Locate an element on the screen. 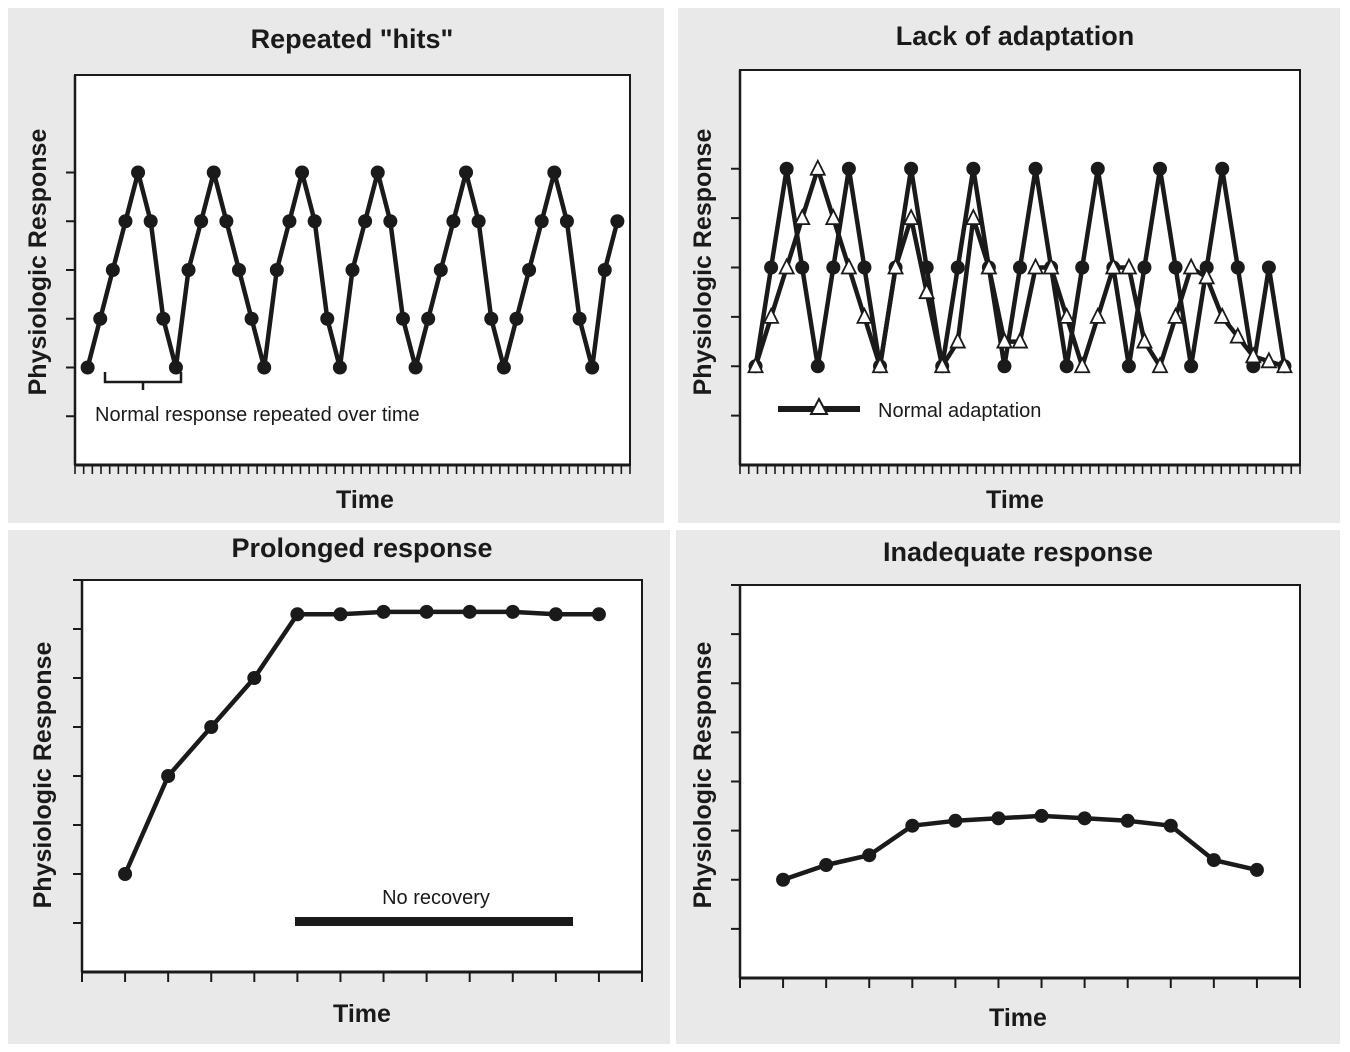 The width and height of the screenshot is (1350, 1052). legend-label: Normal adaptation is located at coordinates (959, 411).